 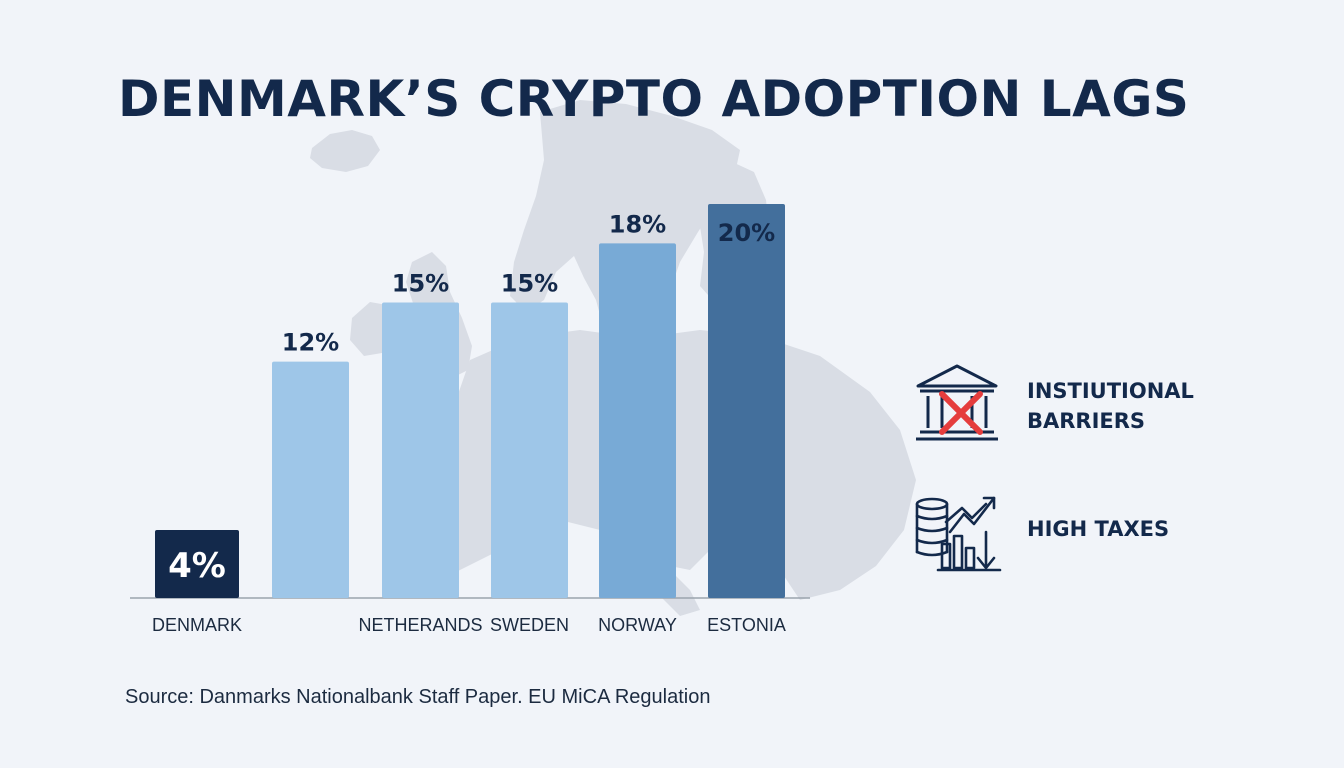 I want to click on bar-netherands, so click(x=420, y=450).